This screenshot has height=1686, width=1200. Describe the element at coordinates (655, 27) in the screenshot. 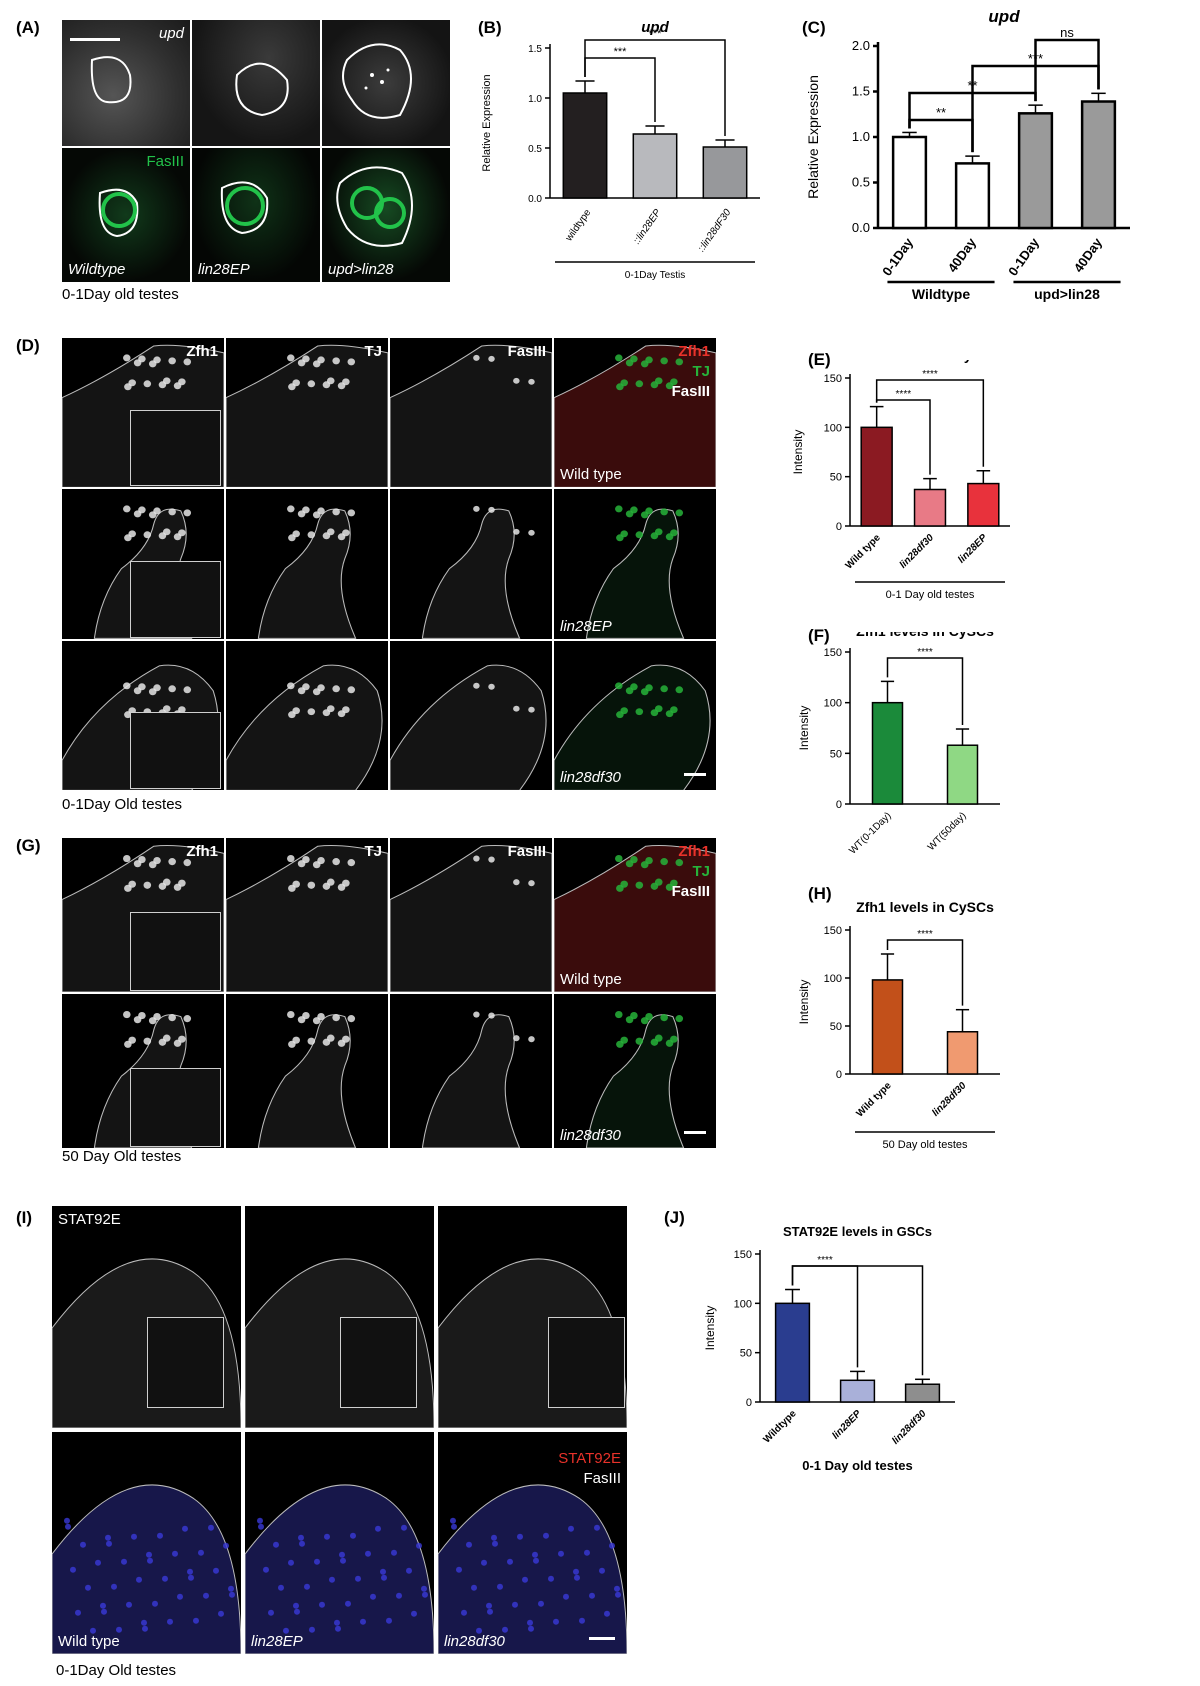

I see `chart-title: upd` at that location.